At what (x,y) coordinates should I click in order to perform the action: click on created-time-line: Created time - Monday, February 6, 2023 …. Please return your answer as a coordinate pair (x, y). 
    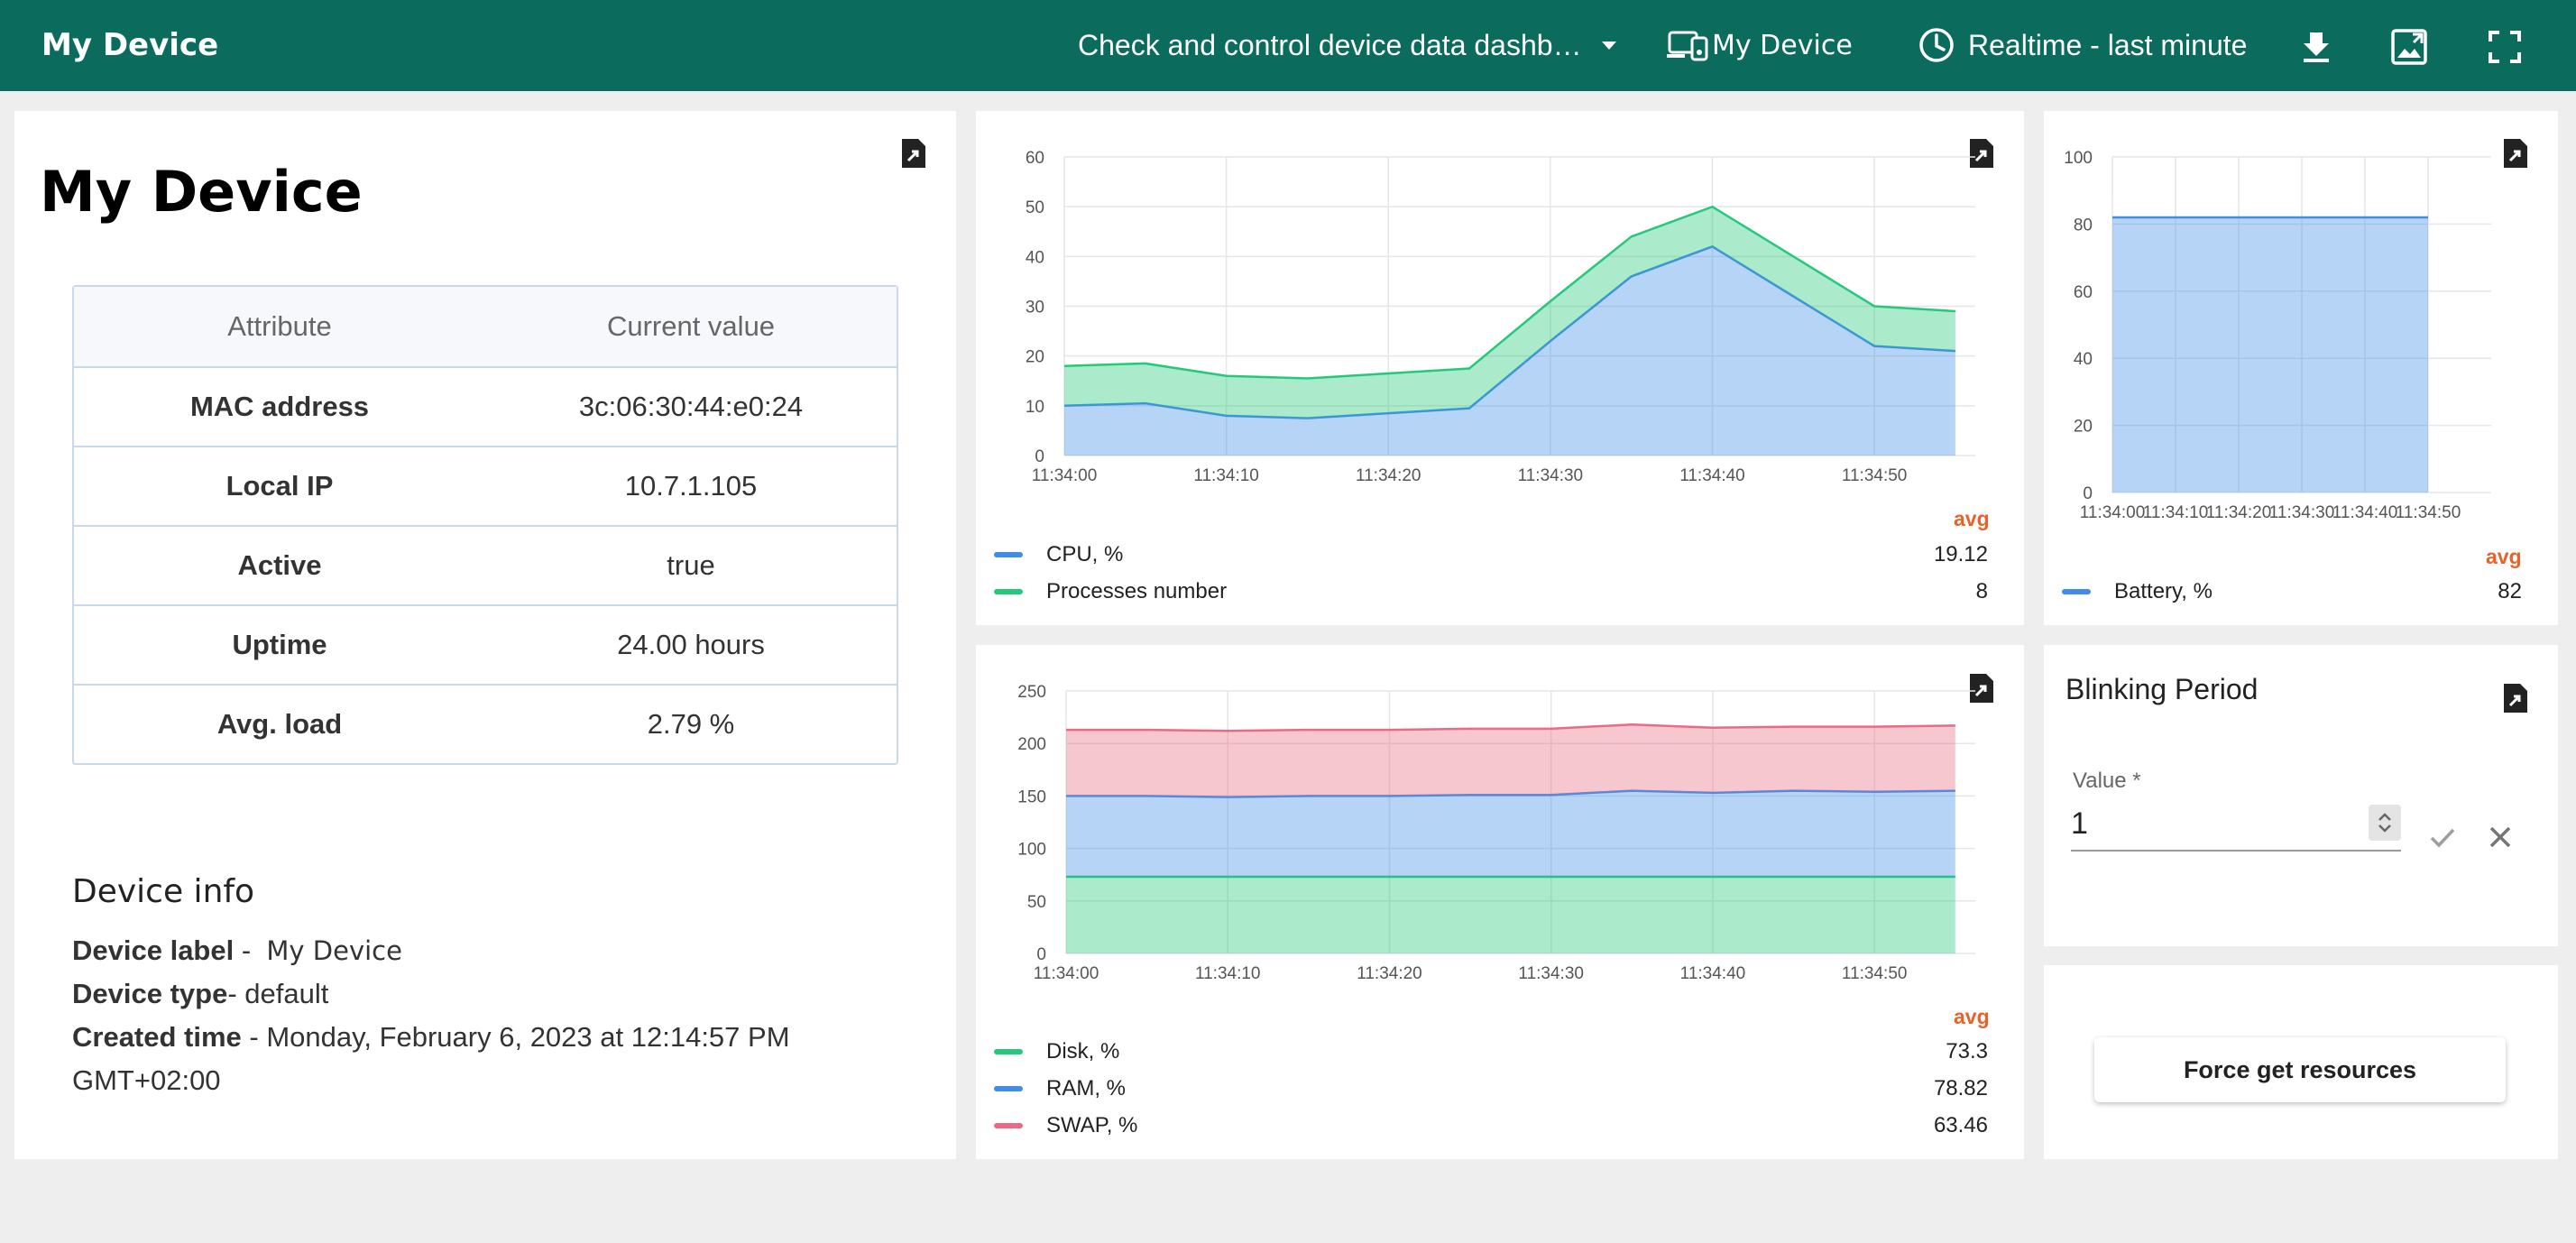
    Looking at the image, I should click on (431, 1037).